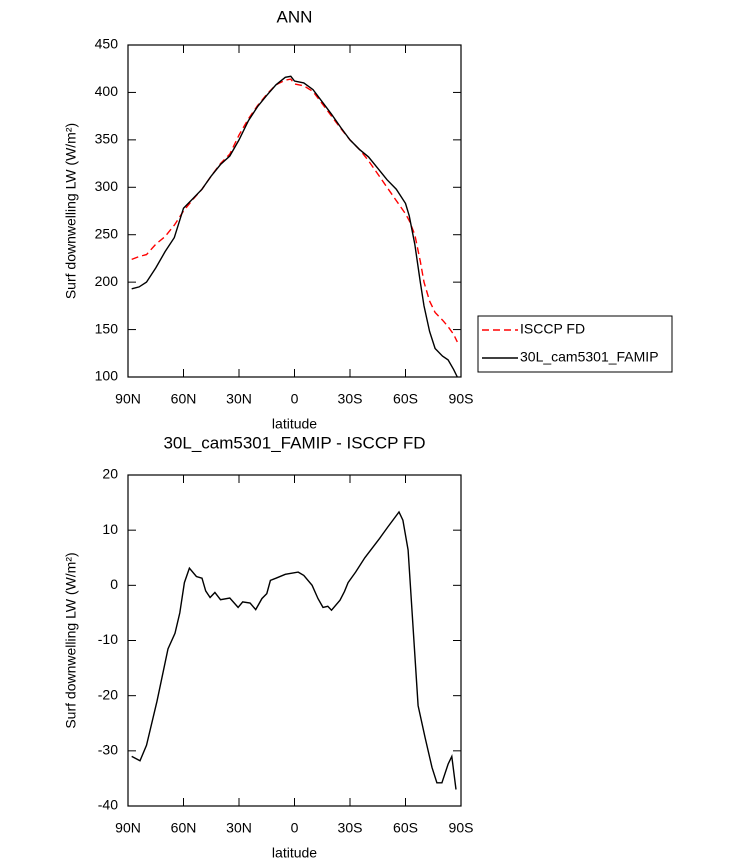  Describe the element at coordinates (108, 639) in the screenshot. I see `y-tick-label: -10` at that location.